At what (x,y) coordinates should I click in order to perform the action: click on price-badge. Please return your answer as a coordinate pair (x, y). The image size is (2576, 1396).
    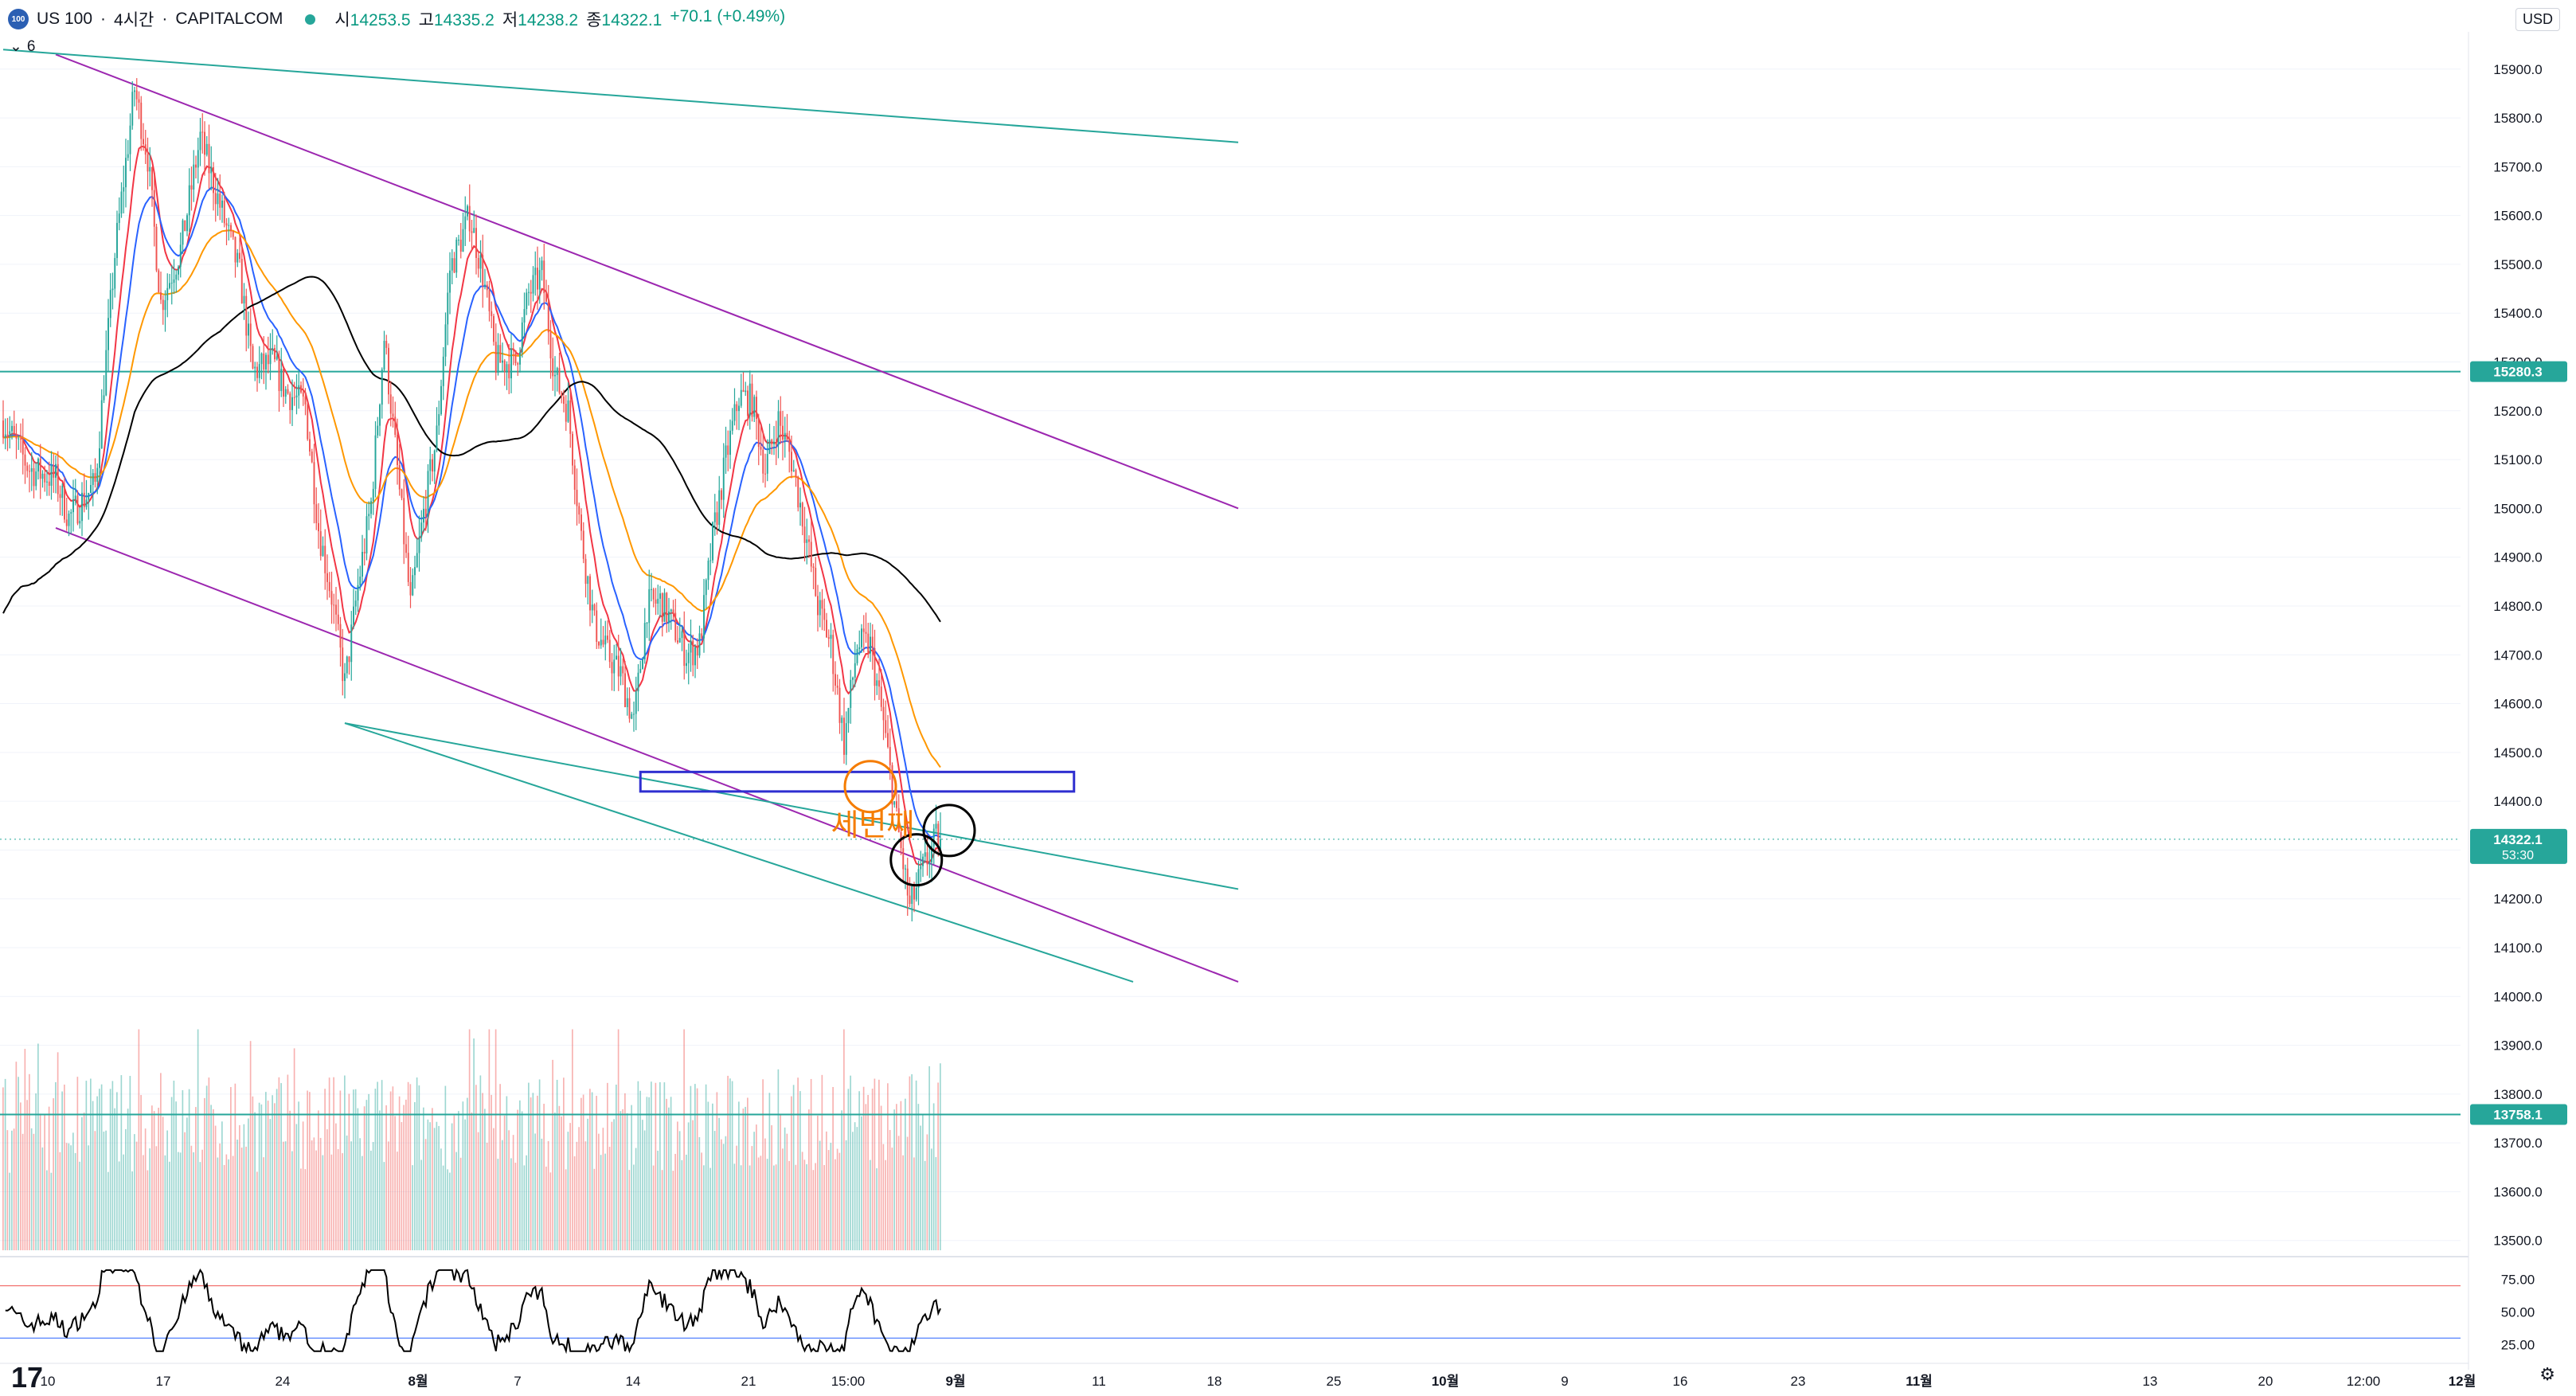
    Looking at the image, I should click on (2518, 371).